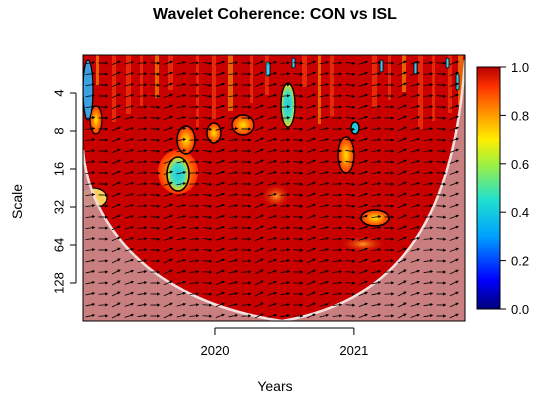 The image size is (550, 405). What do you see at coordinates (58, 245) in the screenshot?
I see `y-tick-label: 64` at bounding box center [58, 245].